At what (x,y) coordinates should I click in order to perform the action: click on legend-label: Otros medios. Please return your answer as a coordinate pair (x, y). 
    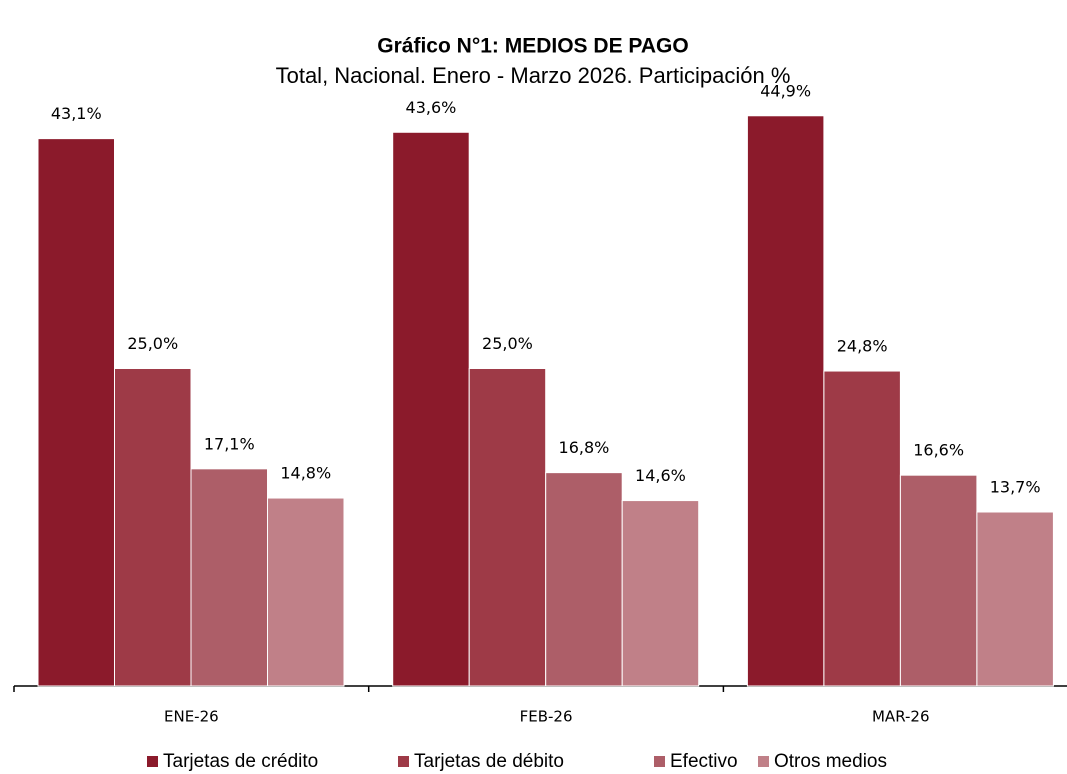
    Looking at the image, I should click on (830, 761).